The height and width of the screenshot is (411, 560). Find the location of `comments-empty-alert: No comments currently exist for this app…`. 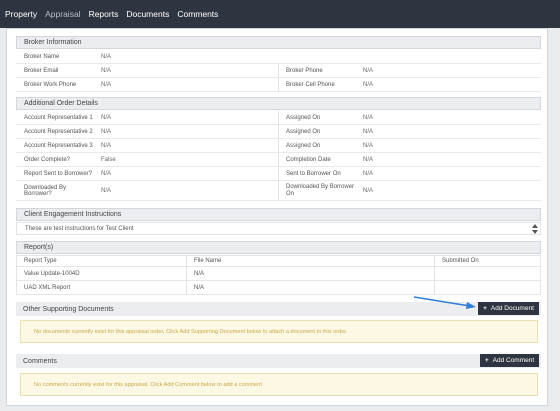

comments-empty-alert: No comments currently exist for this app… is located at coordinates (279, 384).